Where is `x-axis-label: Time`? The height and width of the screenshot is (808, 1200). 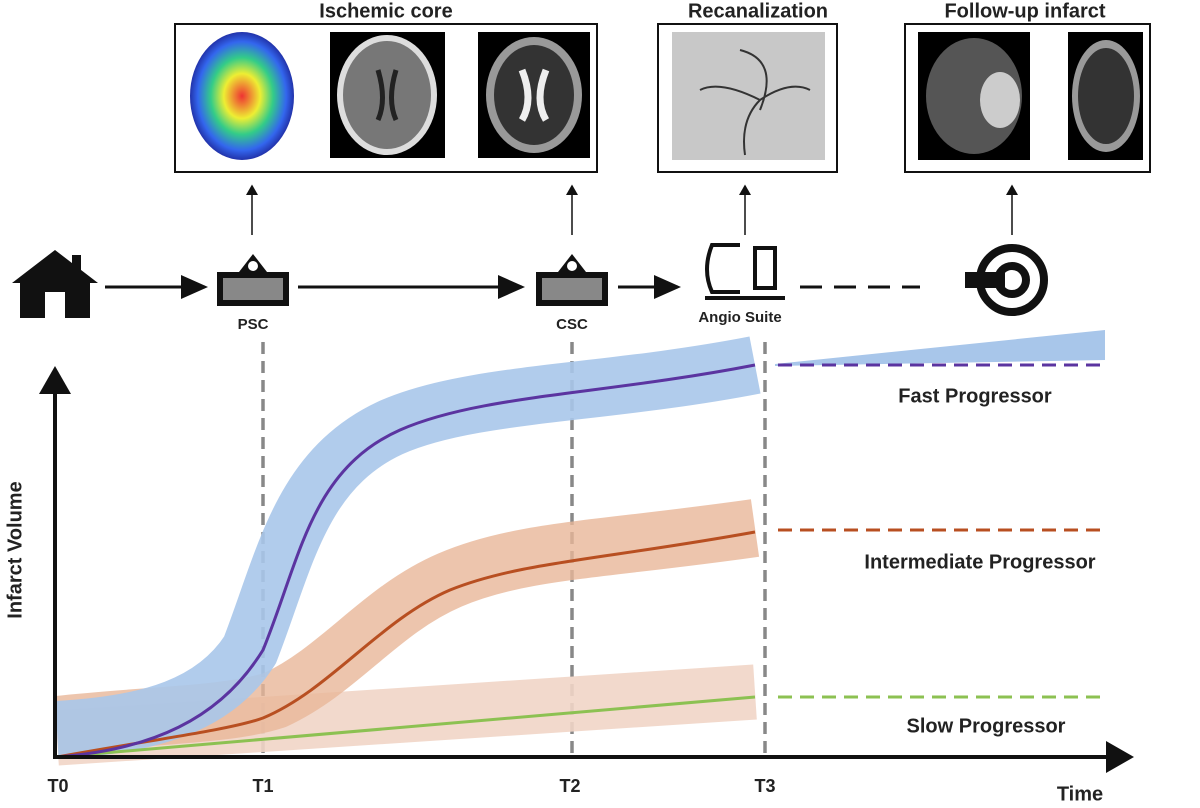
x-axis-label: Time is located at coordinates (1080, 794).